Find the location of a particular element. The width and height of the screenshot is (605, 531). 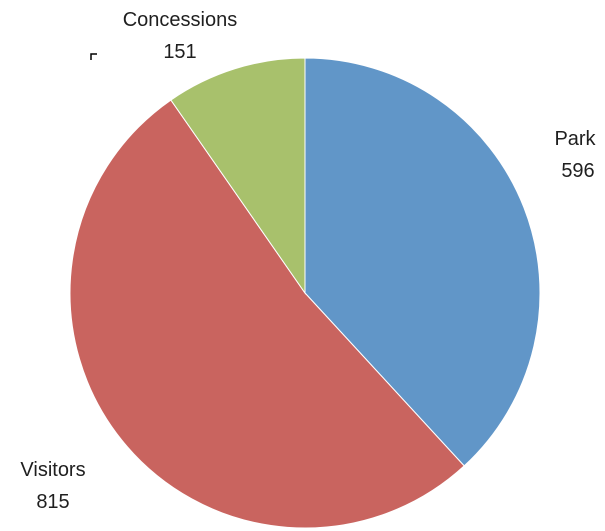

slice-label-park-name: Park is located at coordinates (575, 139).